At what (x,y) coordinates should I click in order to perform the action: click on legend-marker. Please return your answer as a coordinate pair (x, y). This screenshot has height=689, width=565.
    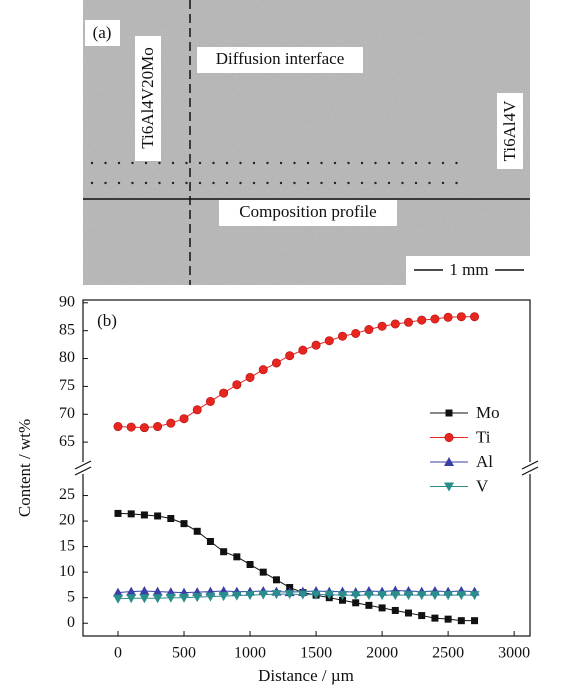
    Looking at the image, I should click on (449, 413).